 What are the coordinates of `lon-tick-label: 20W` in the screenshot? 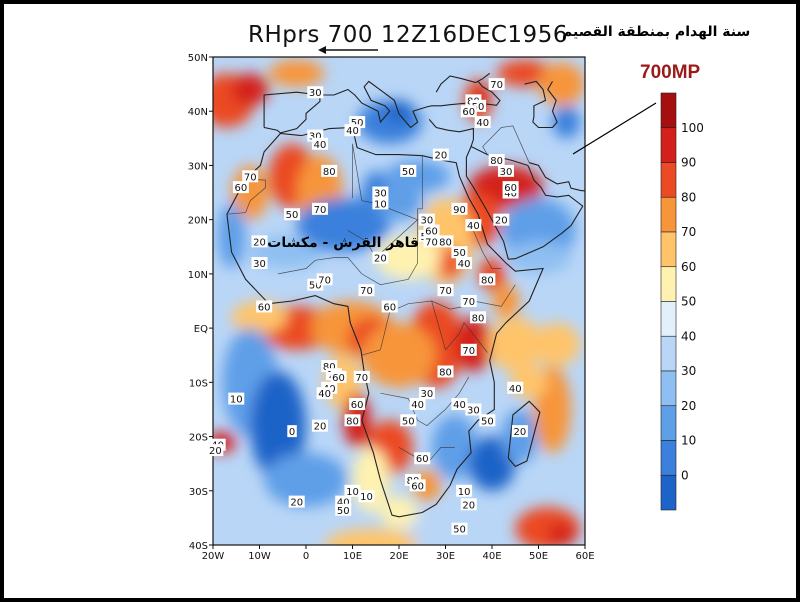 It's located at (213, 556).